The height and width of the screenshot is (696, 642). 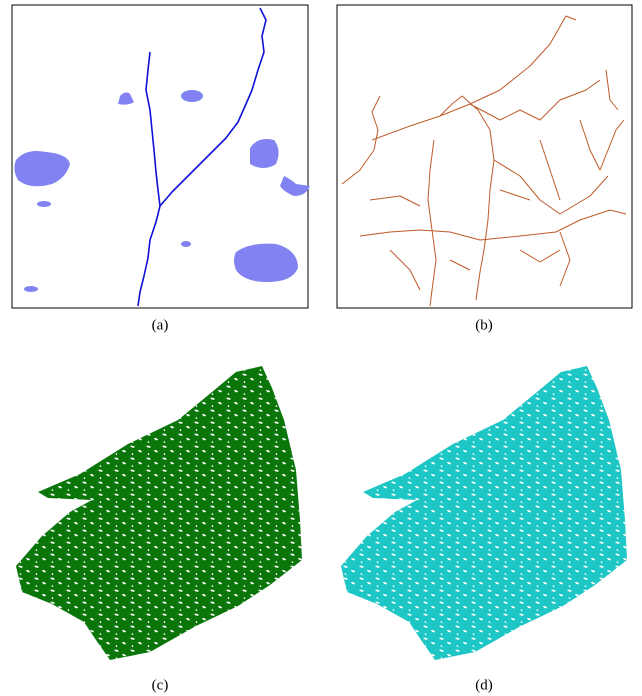 I want to click on caption: (c), so click(x=160, y=685).